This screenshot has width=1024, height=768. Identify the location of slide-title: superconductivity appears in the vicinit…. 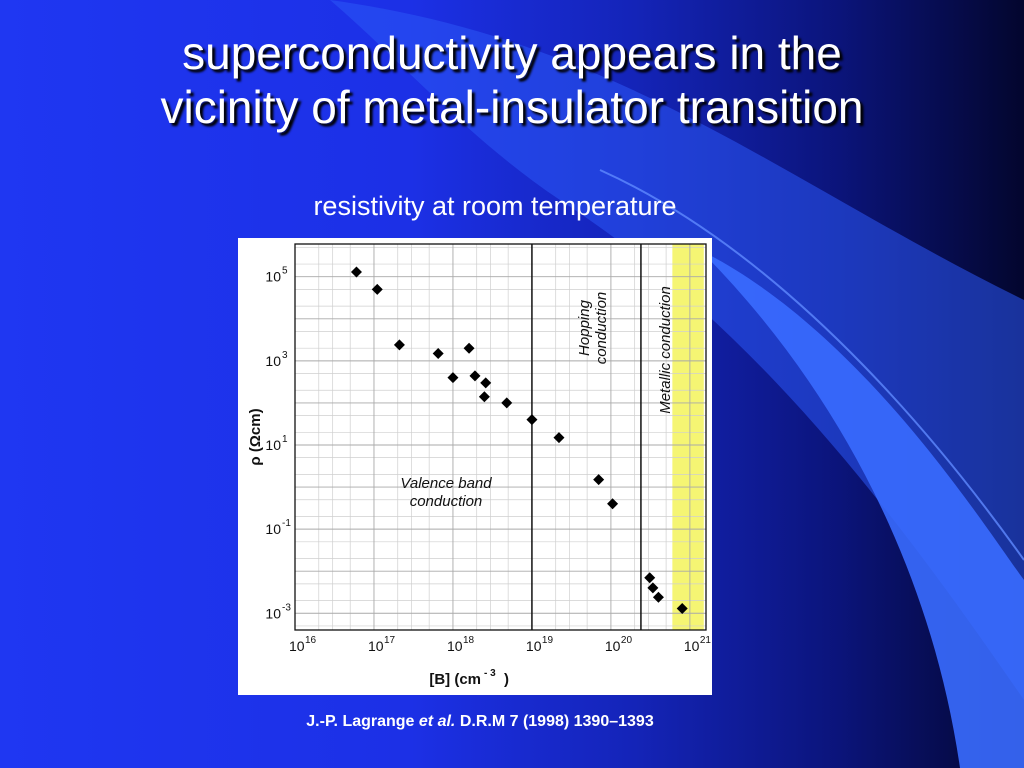
(512, 80).